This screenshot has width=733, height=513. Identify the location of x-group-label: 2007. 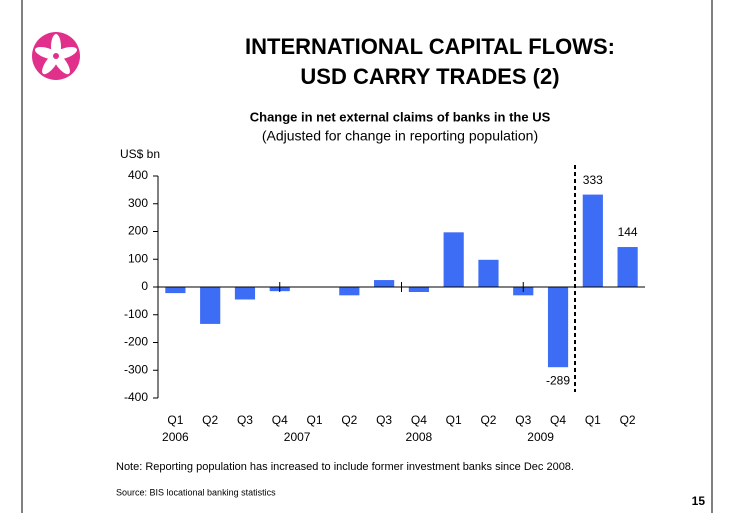
(297, 437).